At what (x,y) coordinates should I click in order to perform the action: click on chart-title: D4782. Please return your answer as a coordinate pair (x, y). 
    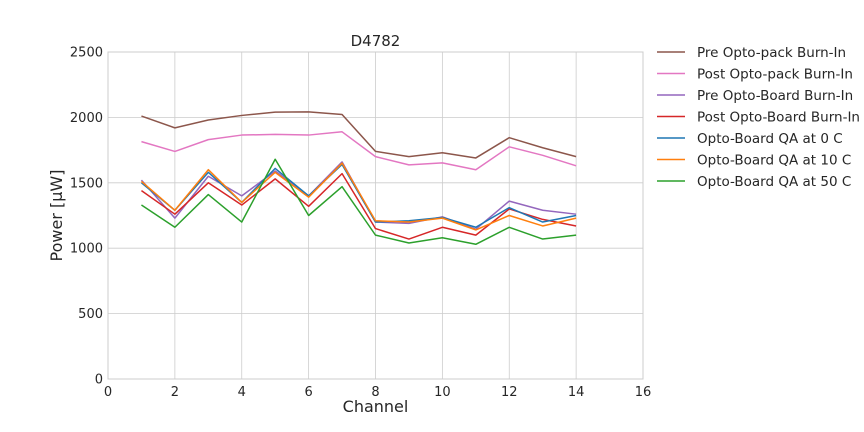
    Looking at the image, I should click on (376, 41).